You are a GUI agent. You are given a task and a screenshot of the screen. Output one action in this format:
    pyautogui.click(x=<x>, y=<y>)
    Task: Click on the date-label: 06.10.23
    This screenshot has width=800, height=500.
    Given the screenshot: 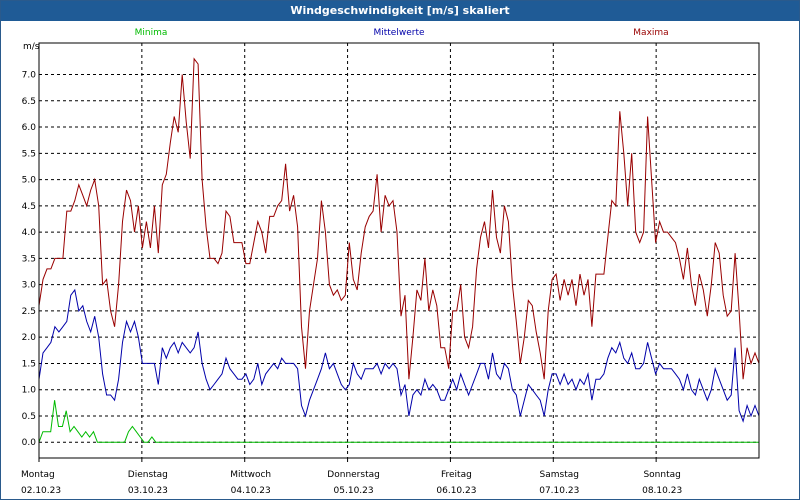 What is the action you would take?
    pyautogui.click(x=456, y=491)
    